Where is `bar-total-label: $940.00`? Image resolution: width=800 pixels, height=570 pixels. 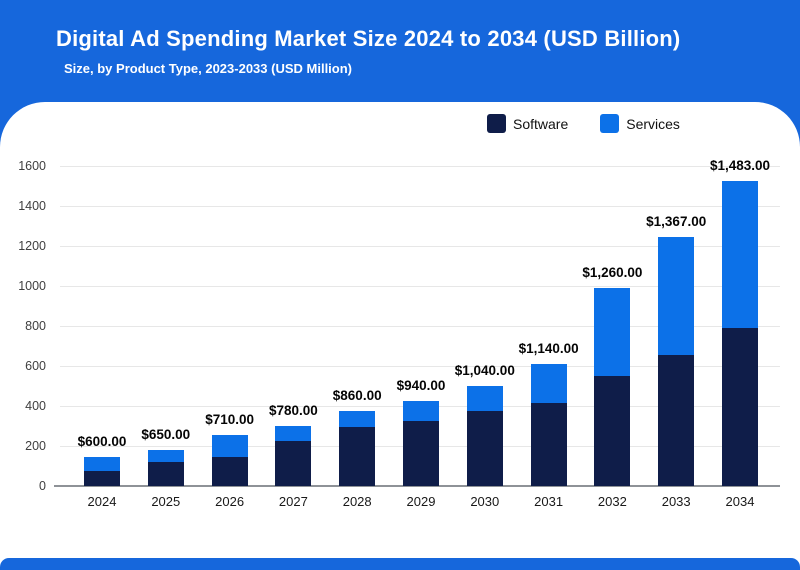
bar-total-label: $940.00 is located at coordinates (421, 385).